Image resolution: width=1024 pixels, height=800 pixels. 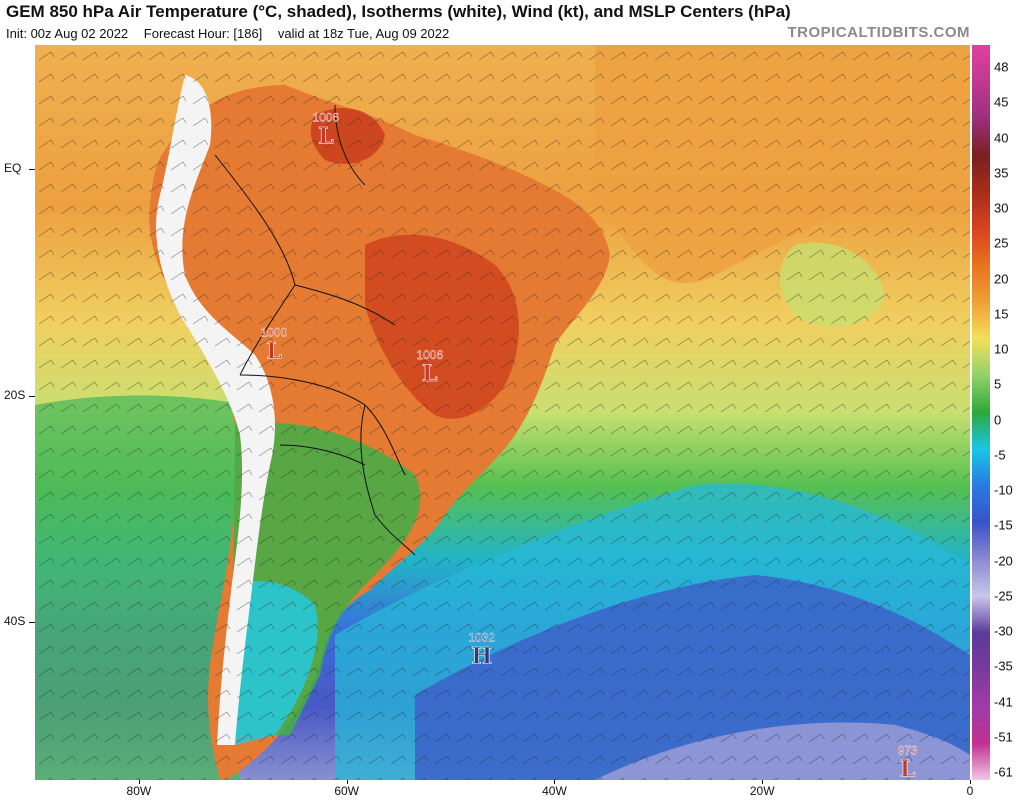 What do you see at coordinates (1003, 737) in the screenshot?
I see `colorbar-label: -51` at bounding box center [1003, 737].